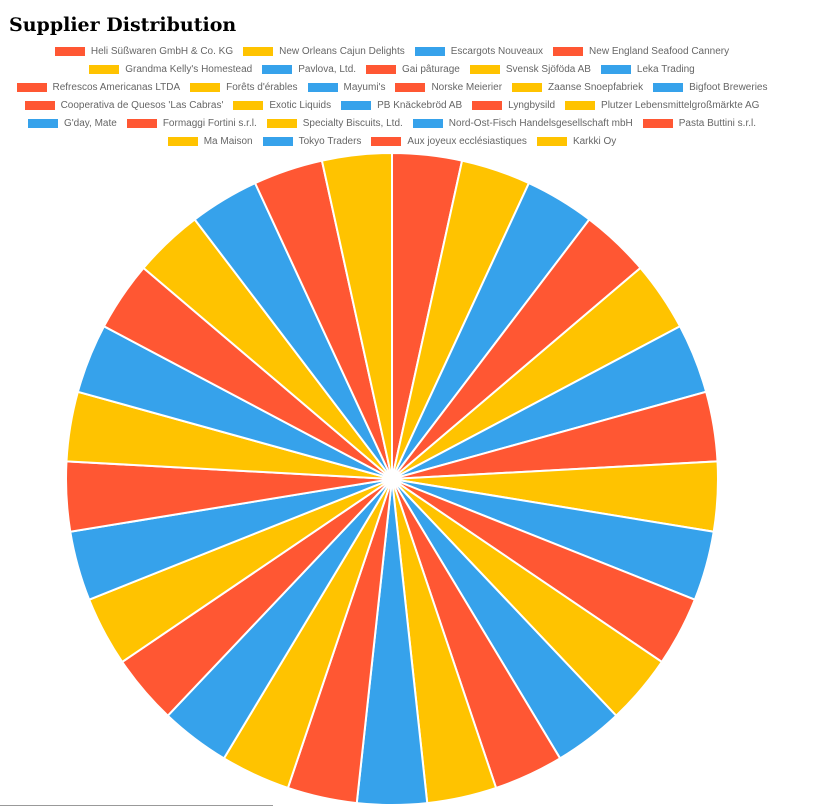  Describe the element at coordinates (497, 51) in the screenshot. I see `legend-label: Escargots Nouveaux` at that location.